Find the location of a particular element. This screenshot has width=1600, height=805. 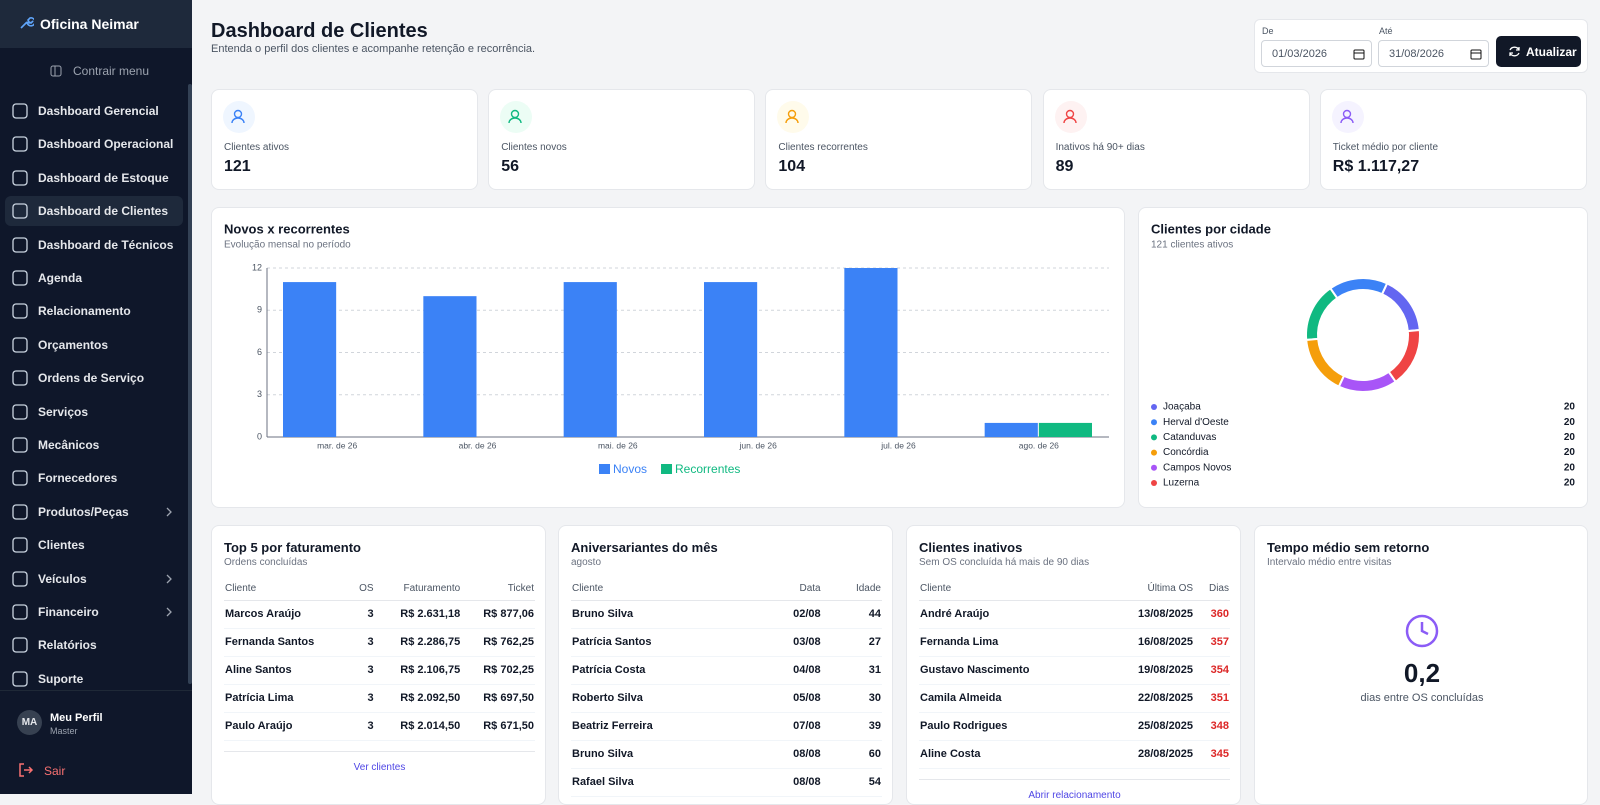

legend-label: Recorrentes is located at coordinates (707, 469).